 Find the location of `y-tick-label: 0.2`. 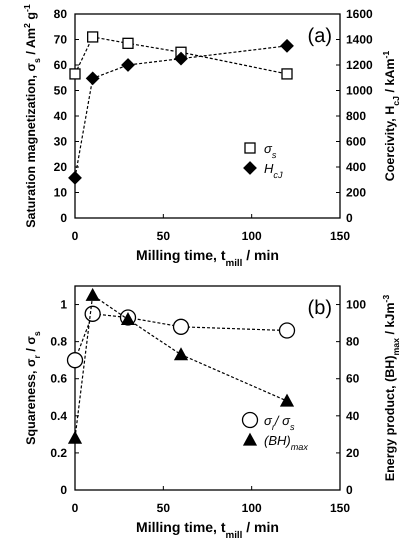

y-tick-label: 0.2 is located at coordinates (59, 453).